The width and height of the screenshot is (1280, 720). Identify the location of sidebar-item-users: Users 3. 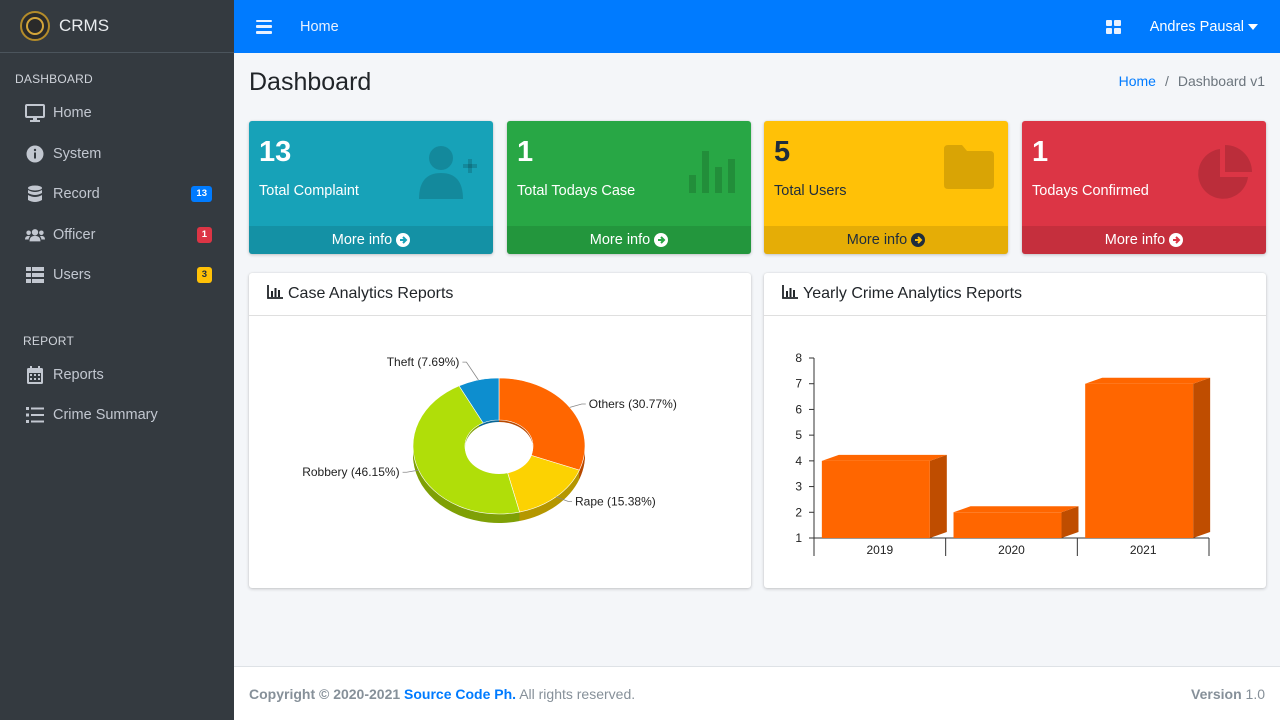
(117, 275).